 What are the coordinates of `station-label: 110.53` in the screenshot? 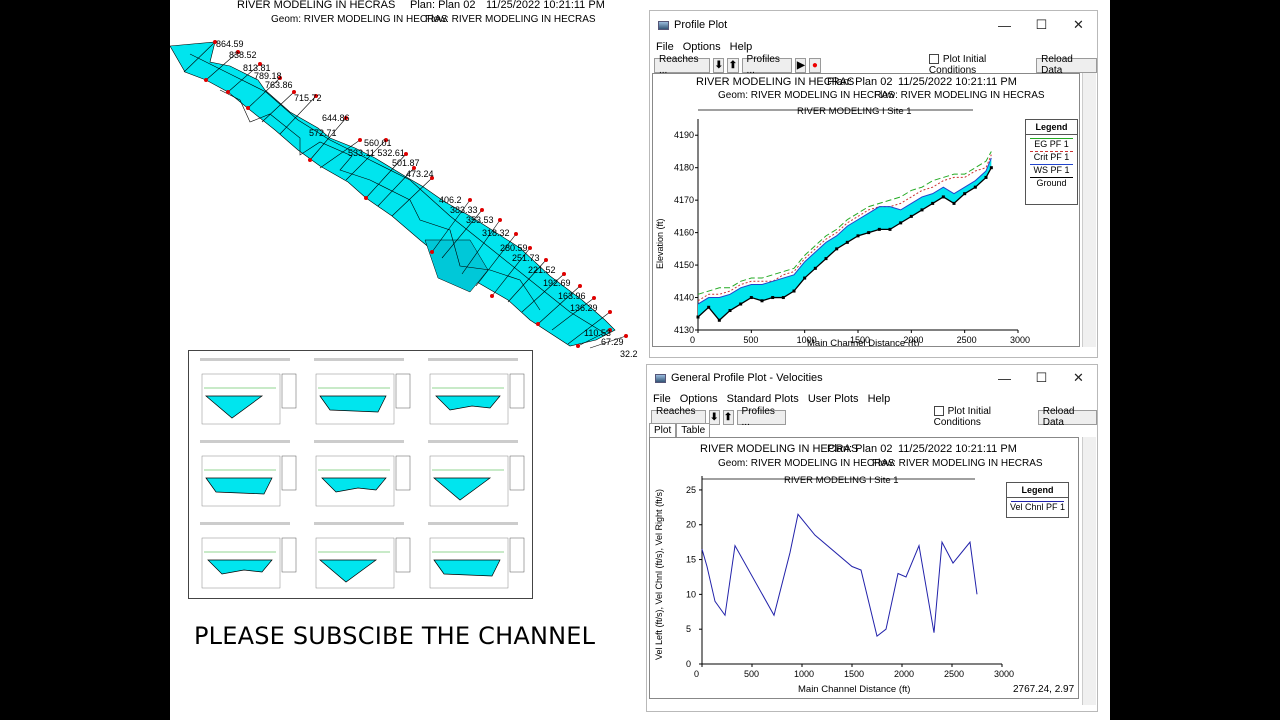 It's located at (597, 333).